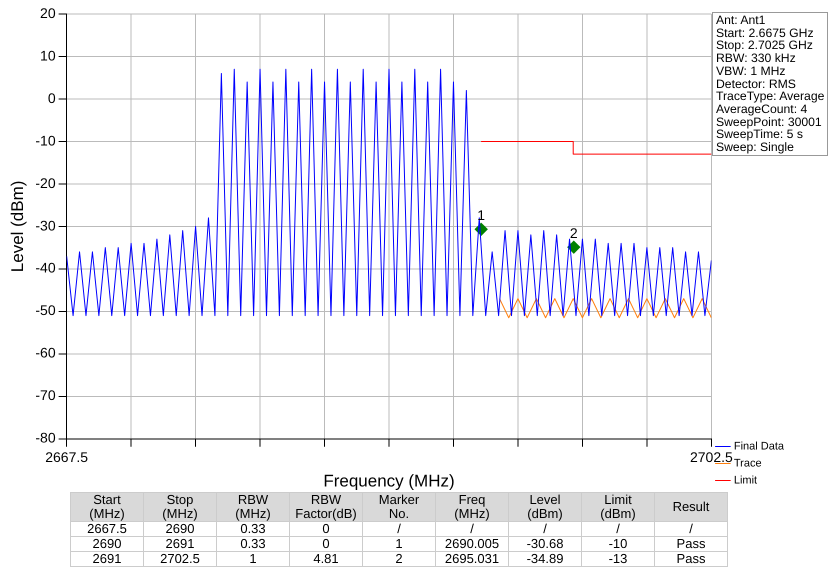 Image resolution: width=838 pixels, height=572 pixels. What do you see at coordinates (45, 438) in the screenshot?
I see `y-tick-label: -80` at bounding box center [45, 438].